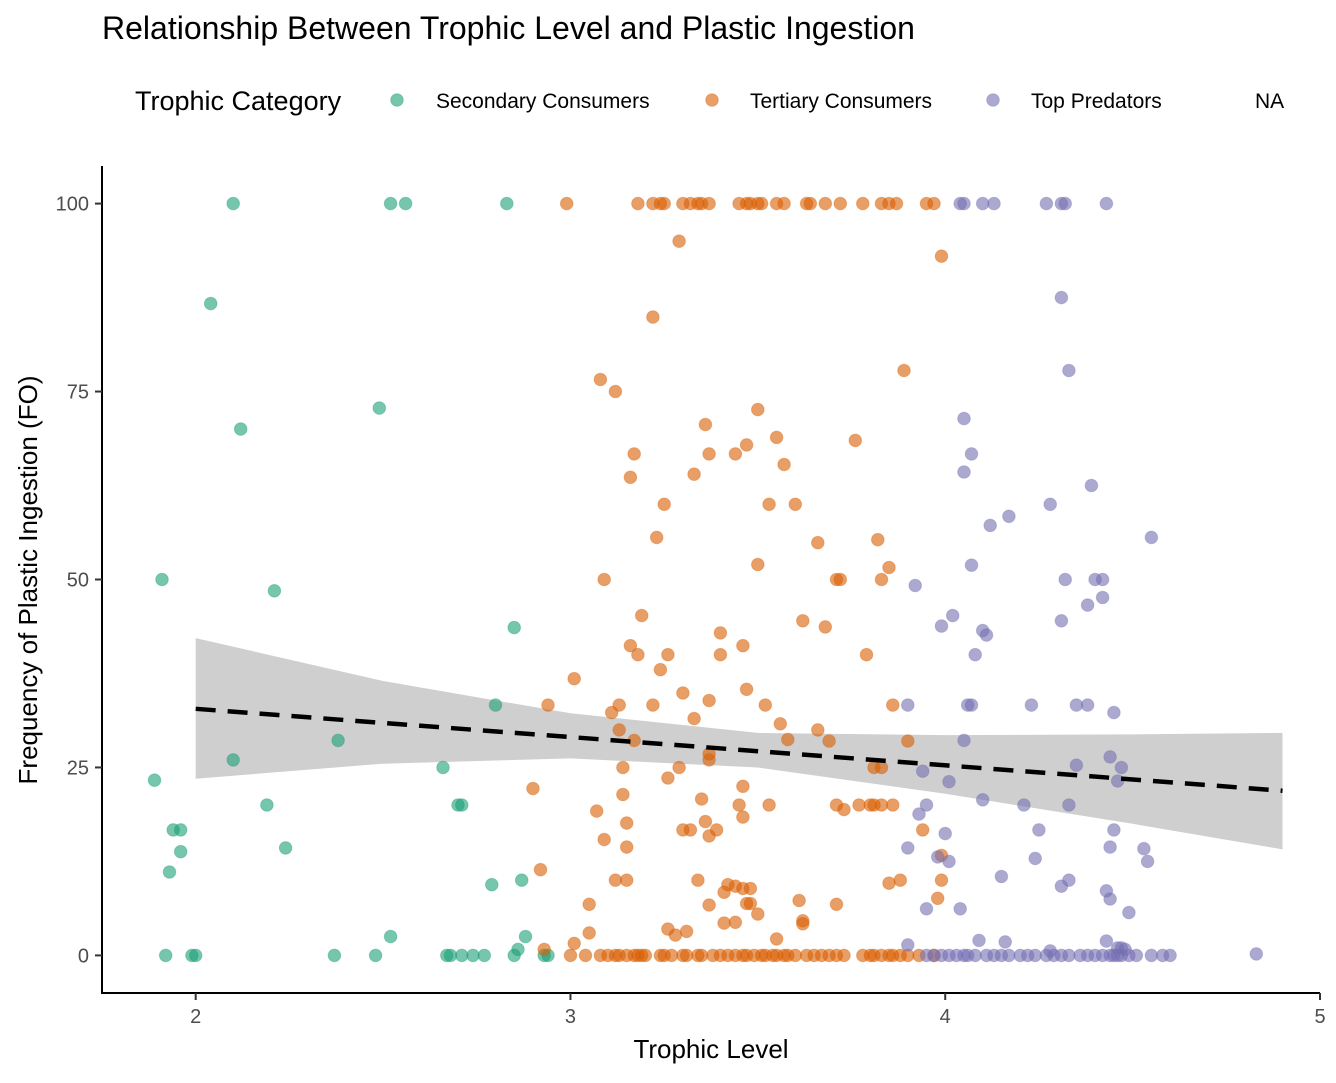  Describe the element at coordinates (1319, 1017) in the screenshot. I see `x-tick-label: 5` at that location.